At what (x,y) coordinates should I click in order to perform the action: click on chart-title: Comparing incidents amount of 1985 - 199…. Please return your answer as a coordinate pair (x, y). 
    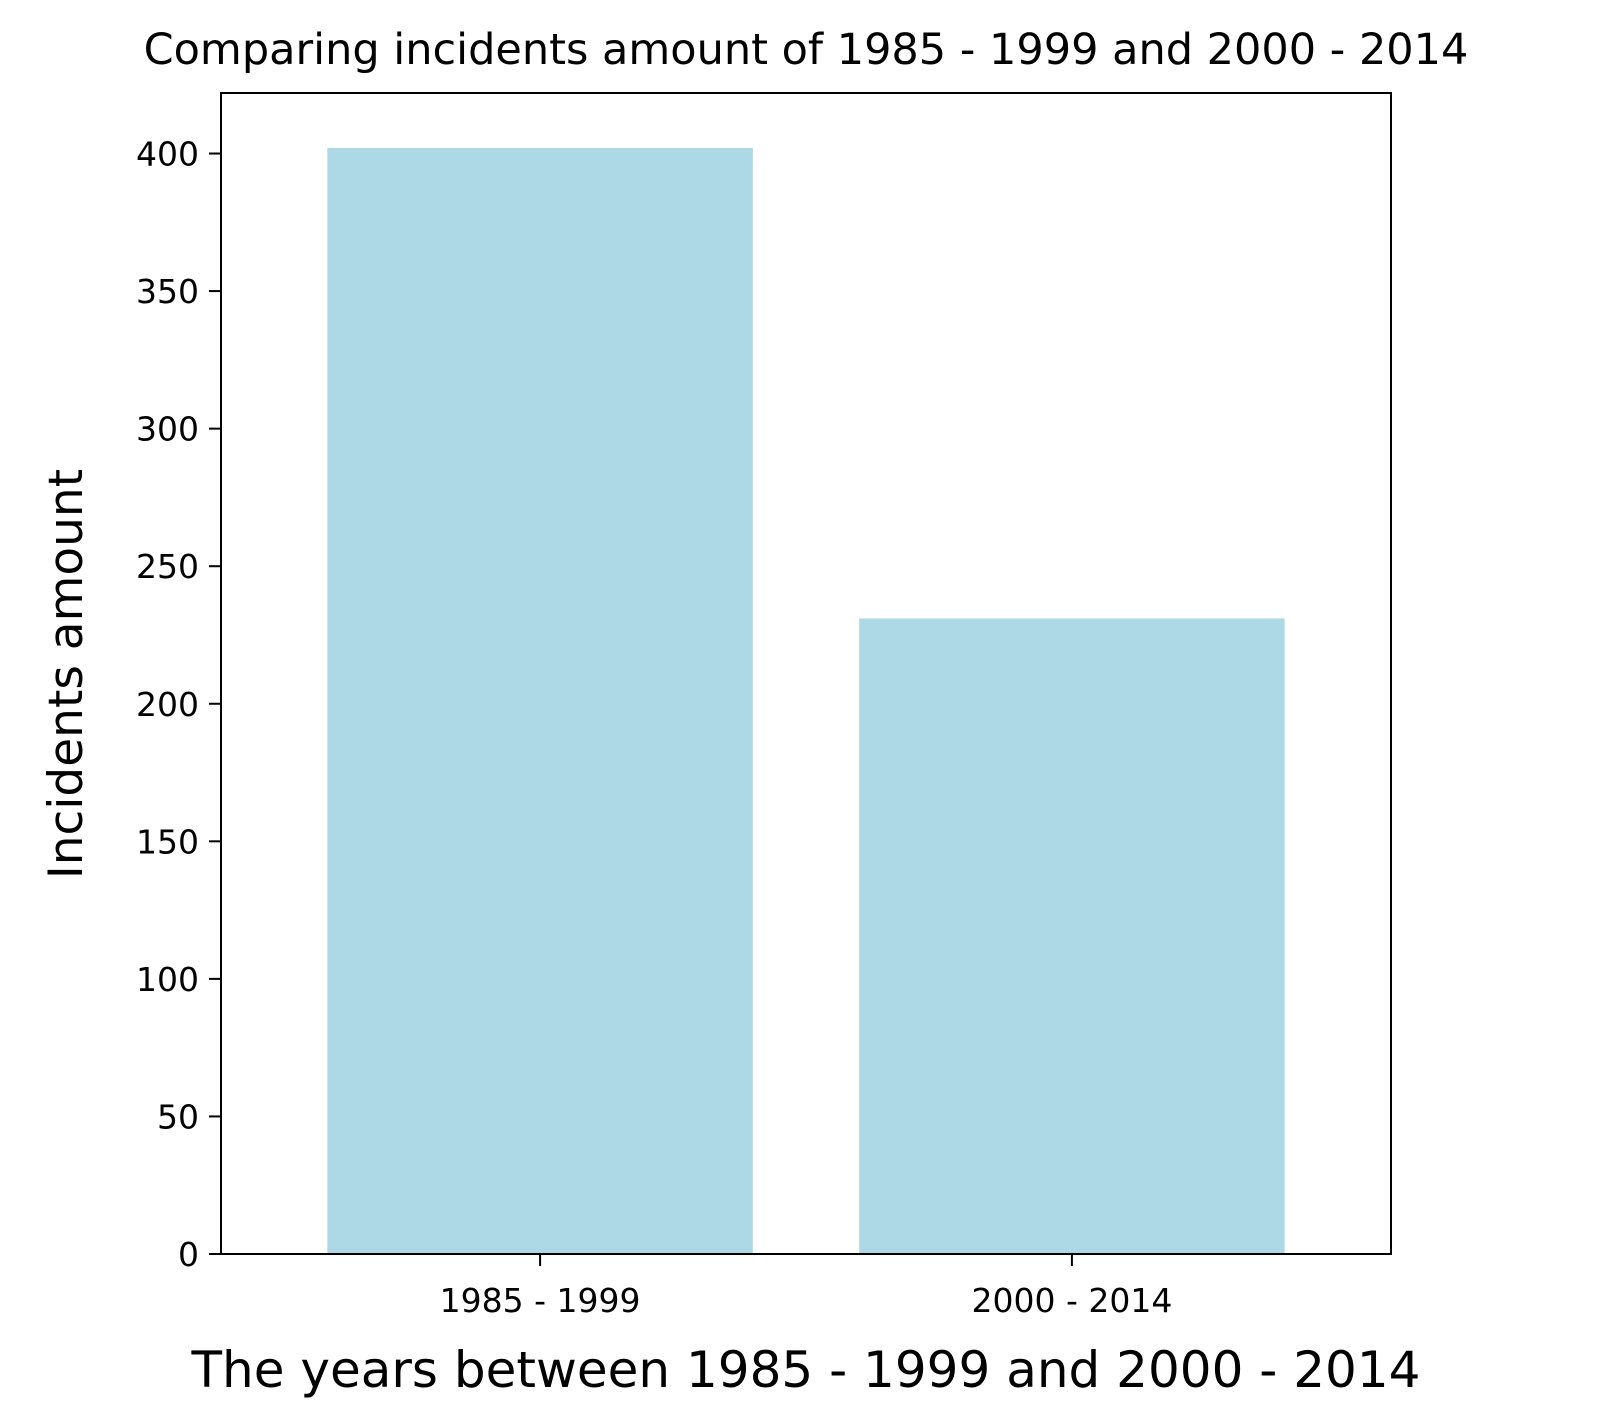
    Looking at the image, I should click on (806, 50).